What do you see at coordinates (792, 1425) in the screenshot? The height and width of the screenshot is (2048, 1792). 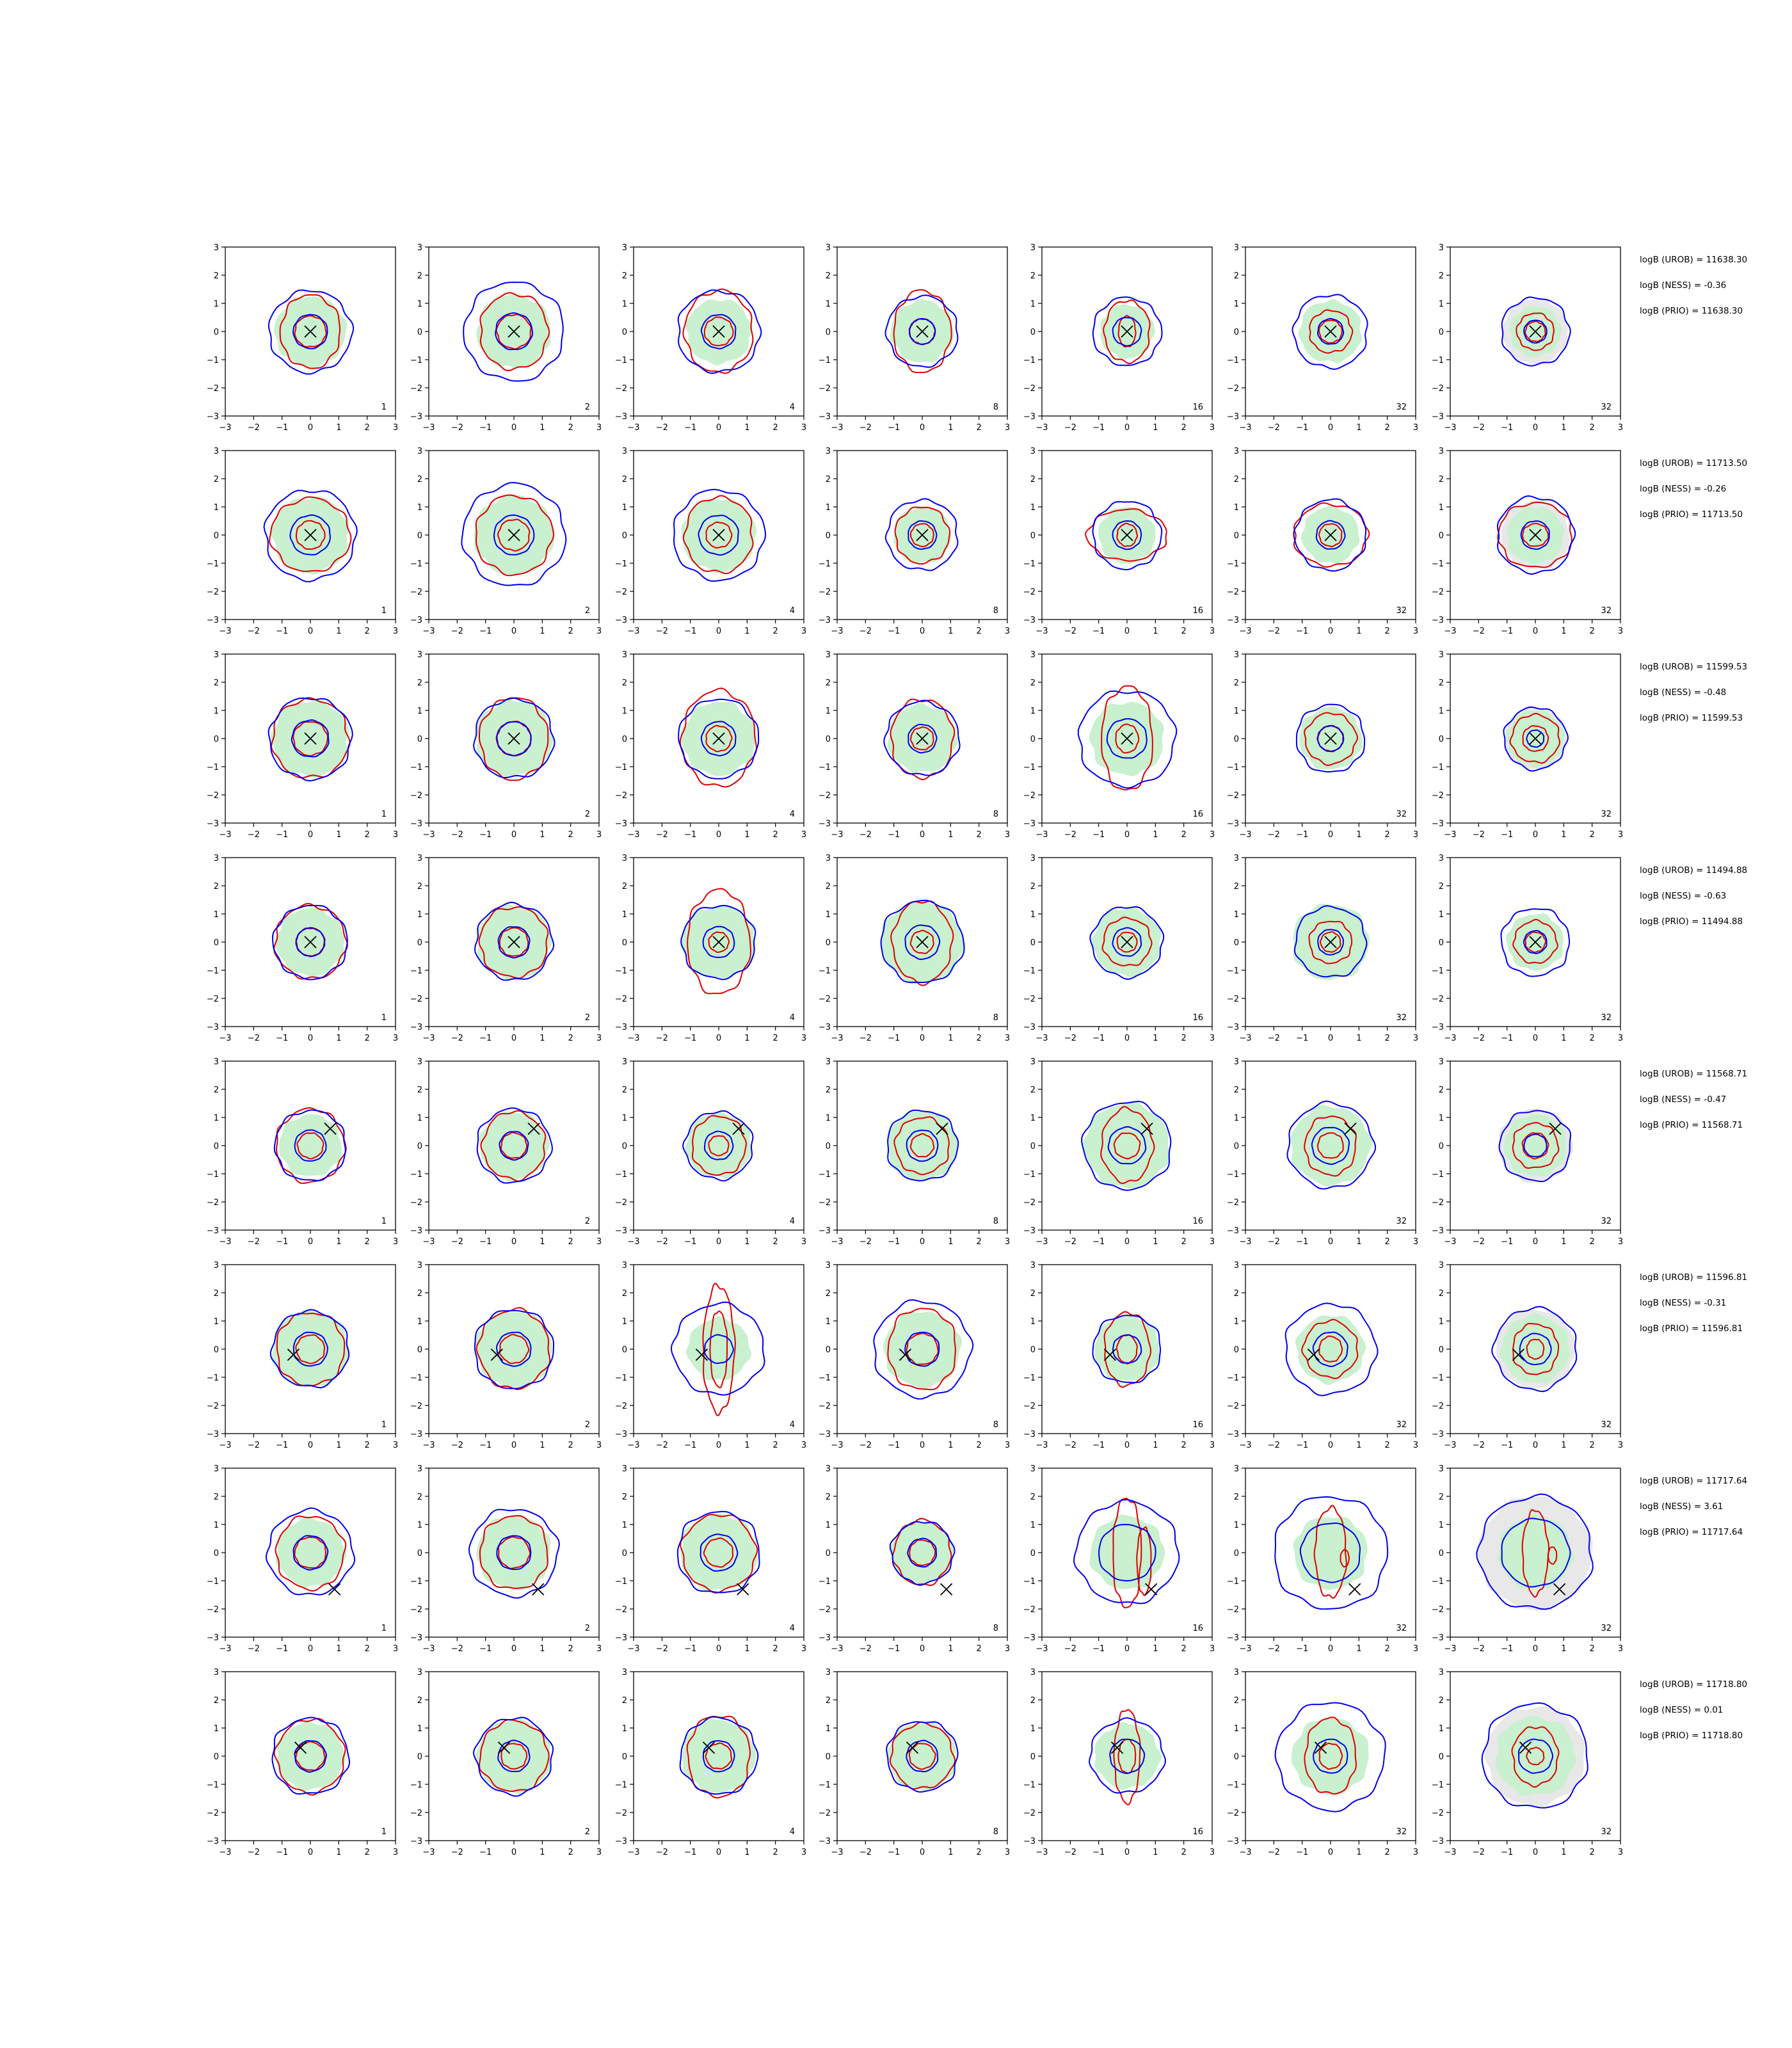 I see `panel-corner-label: 4` at bounding box center [792, 1425].